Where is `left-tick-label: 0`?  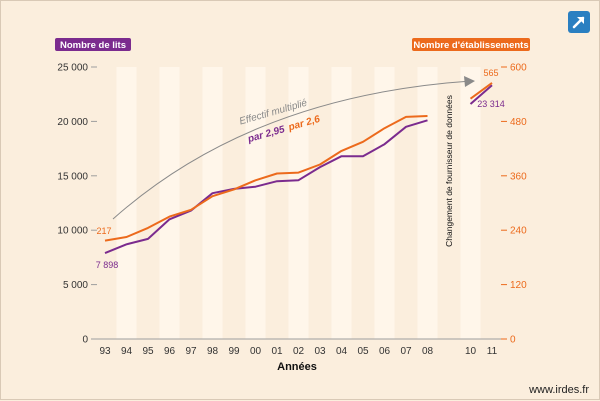 left-tick-label: 0 is located at coordinates (85, 340).